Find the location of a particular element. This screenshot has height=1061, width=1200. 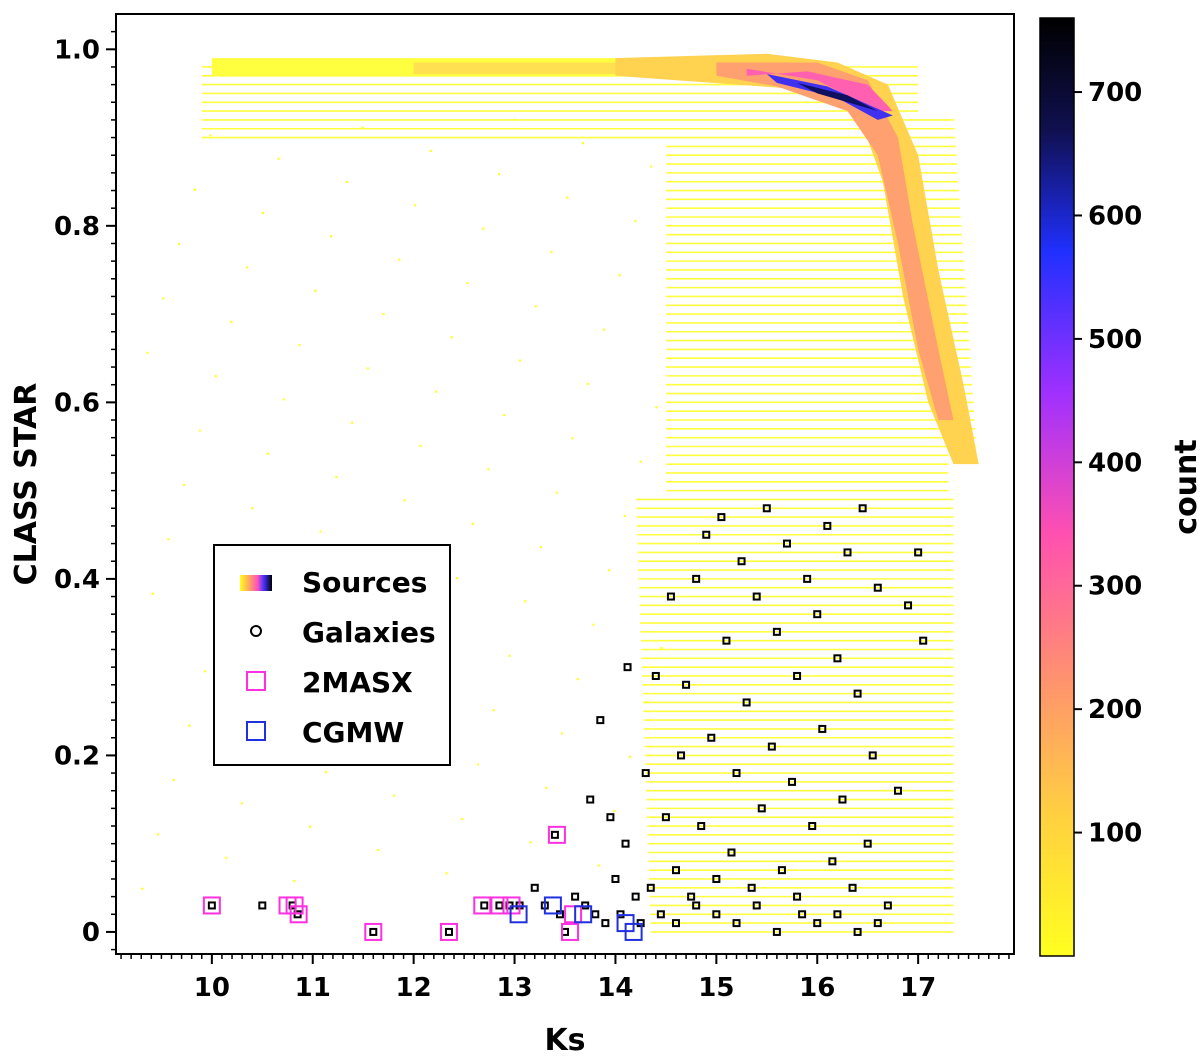

x-axis-label: Ks is located at coordinates (564, 1040).